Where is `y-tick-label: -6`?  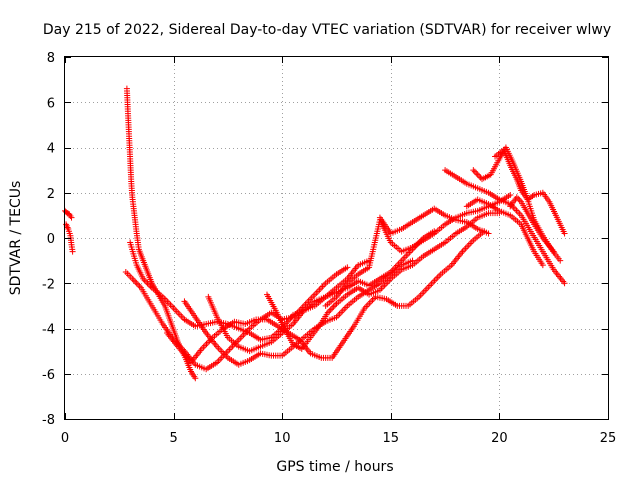
y-tick-label: -6 is located at coordinates (48, 375).